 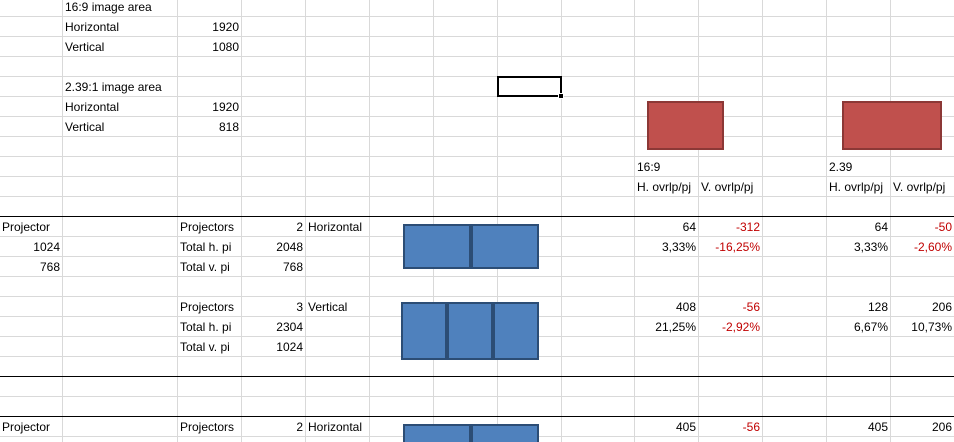 What do you see at coordinates (737, 247) in the screenshot?
I see `g1-v-overlap-pct: -16,25%` at bounding box center [737, 247].